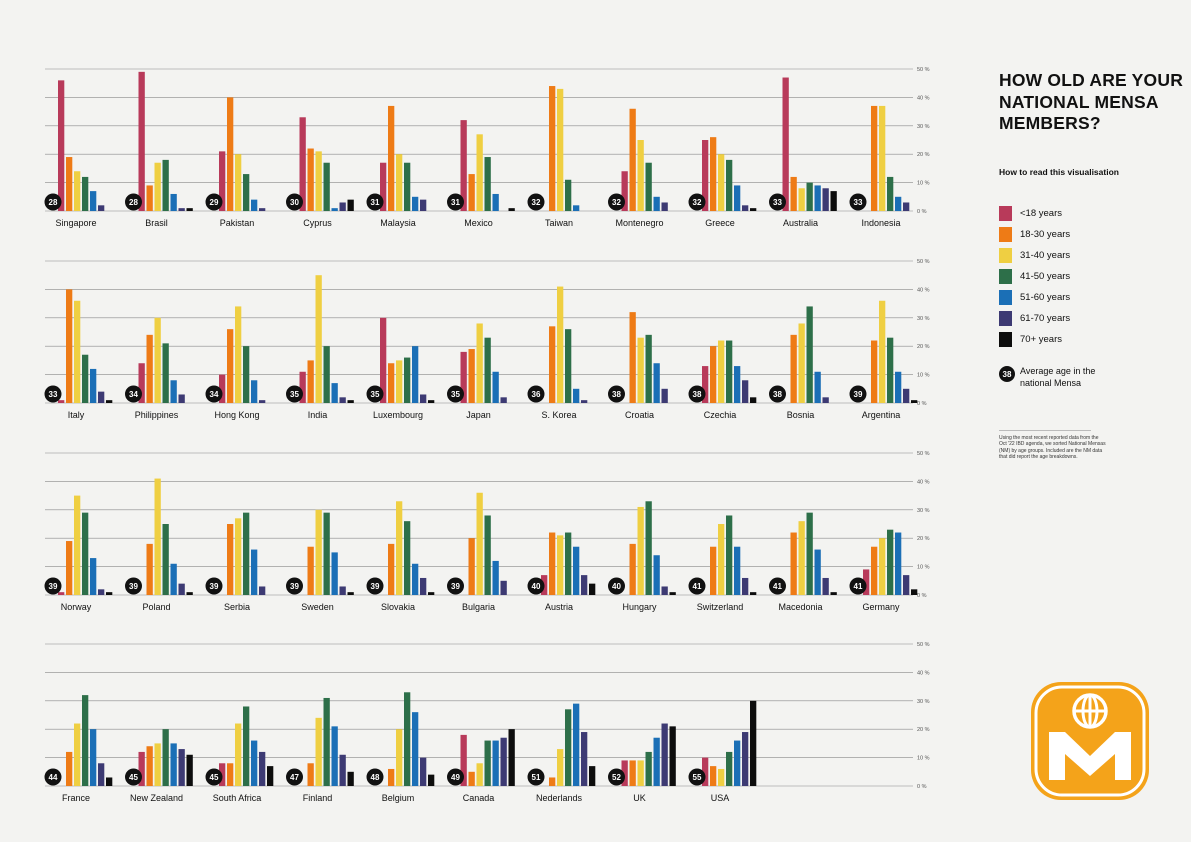 This screenshot has width=1191, height=842. What do you see at coordinates (536, 394) in the screenshot?
I see `average-age-value: 36` at bounding box center [536, 394].